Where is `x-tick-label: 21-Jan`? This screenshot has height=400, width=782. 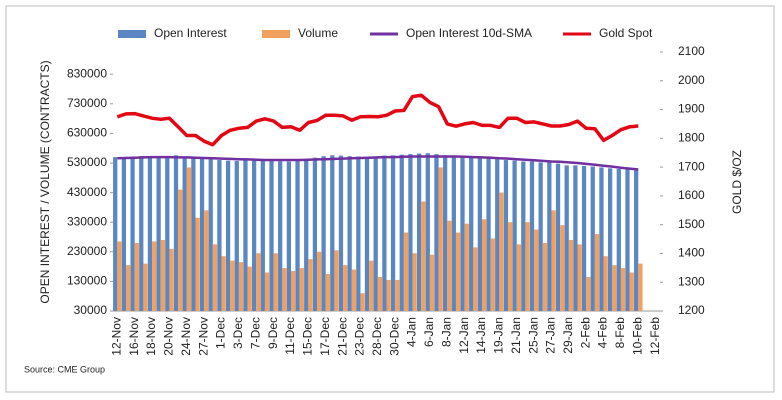 x-tick-label: 21-Jan is located at coordinates (516, 335).